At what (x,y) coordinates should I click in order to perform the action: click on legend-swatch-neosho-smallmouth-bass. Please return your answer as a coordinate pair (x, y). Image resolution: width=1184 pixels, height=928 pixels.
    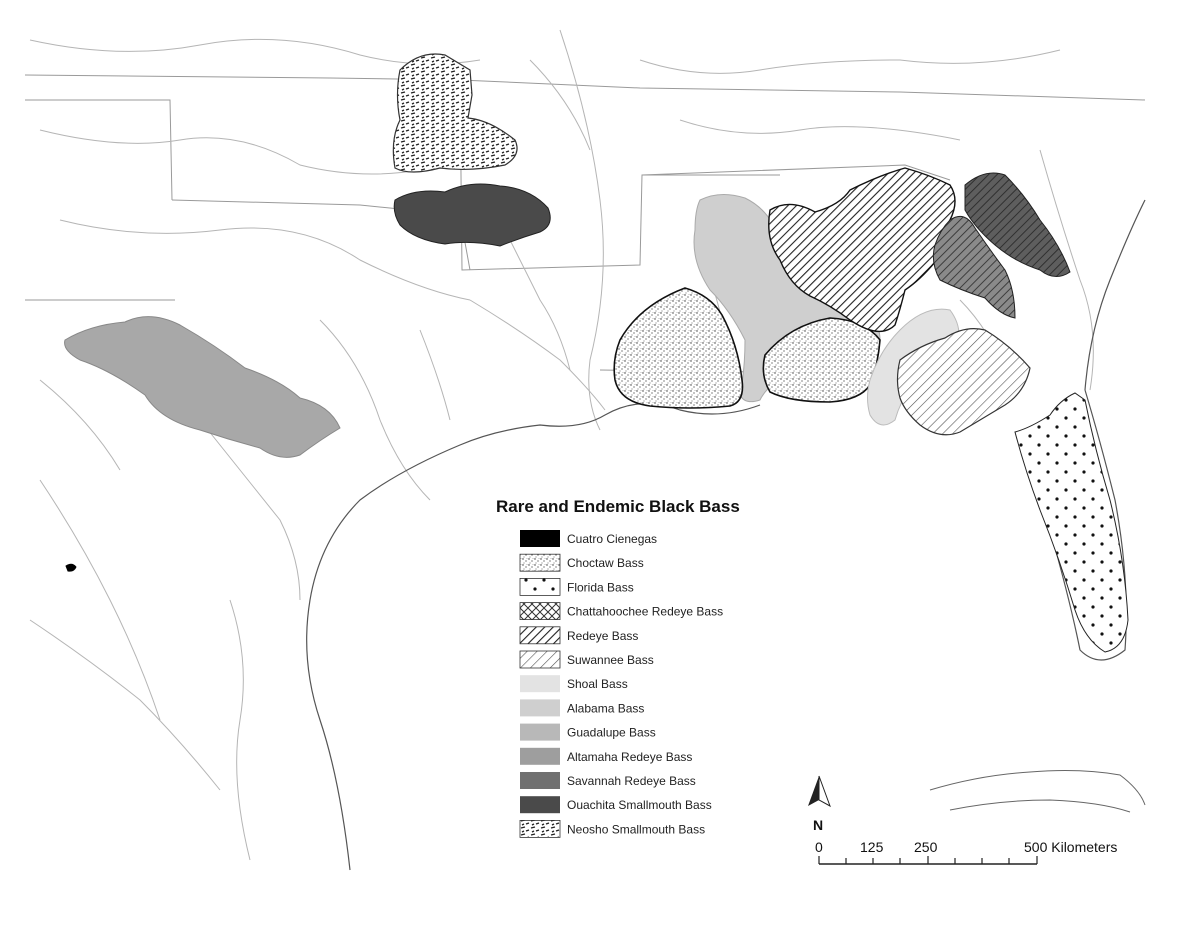
    Looking at the image, I should click on (540, 829).